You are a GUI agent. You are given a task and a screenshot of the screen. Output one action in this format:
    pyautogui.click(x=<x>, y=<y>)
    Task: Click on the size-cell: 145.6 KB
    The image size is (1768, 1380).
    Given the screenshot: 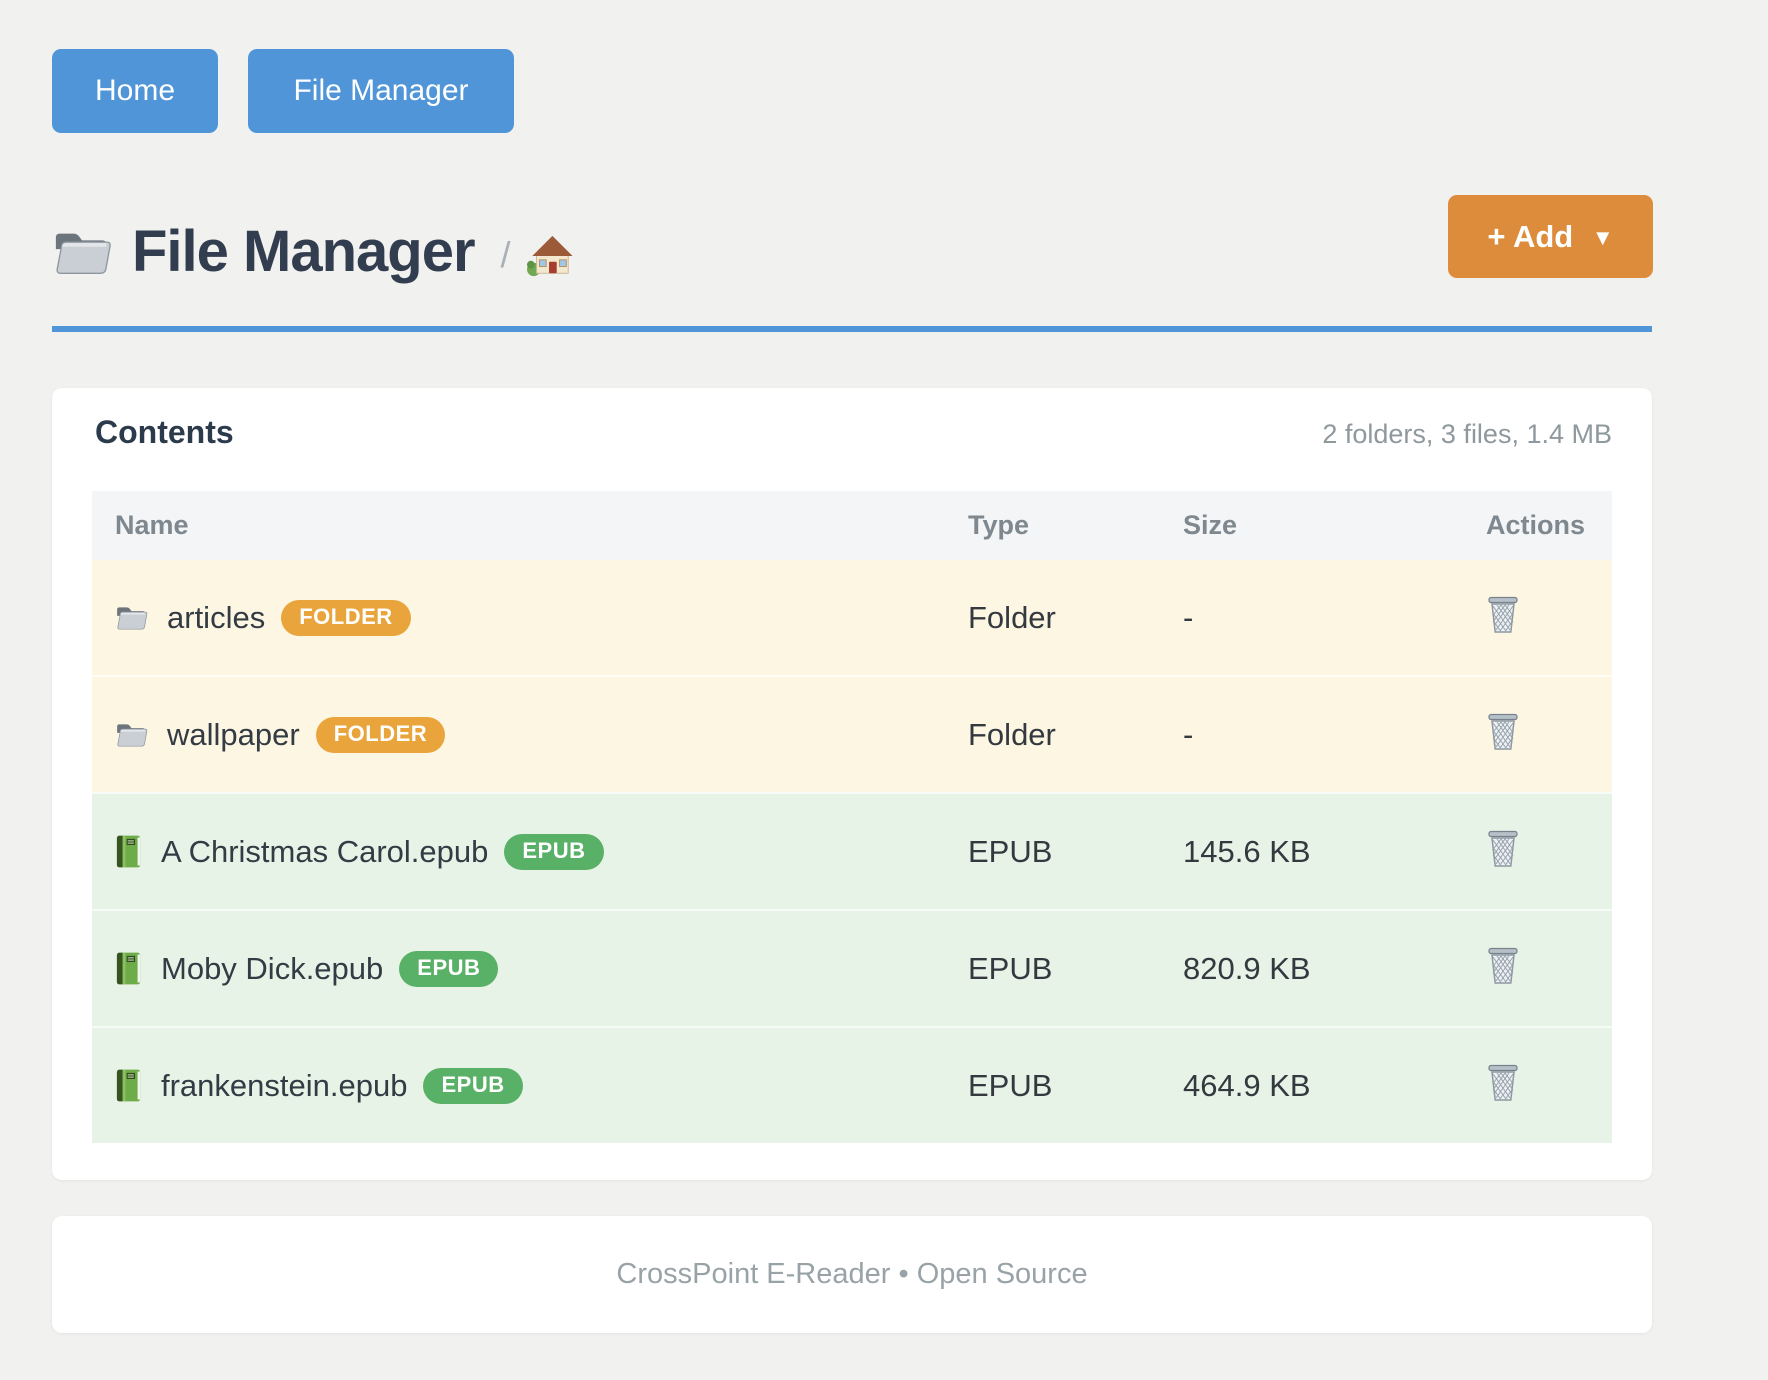 What is the action you would take?
    pyautogui.click(x=1247, y=851)
    